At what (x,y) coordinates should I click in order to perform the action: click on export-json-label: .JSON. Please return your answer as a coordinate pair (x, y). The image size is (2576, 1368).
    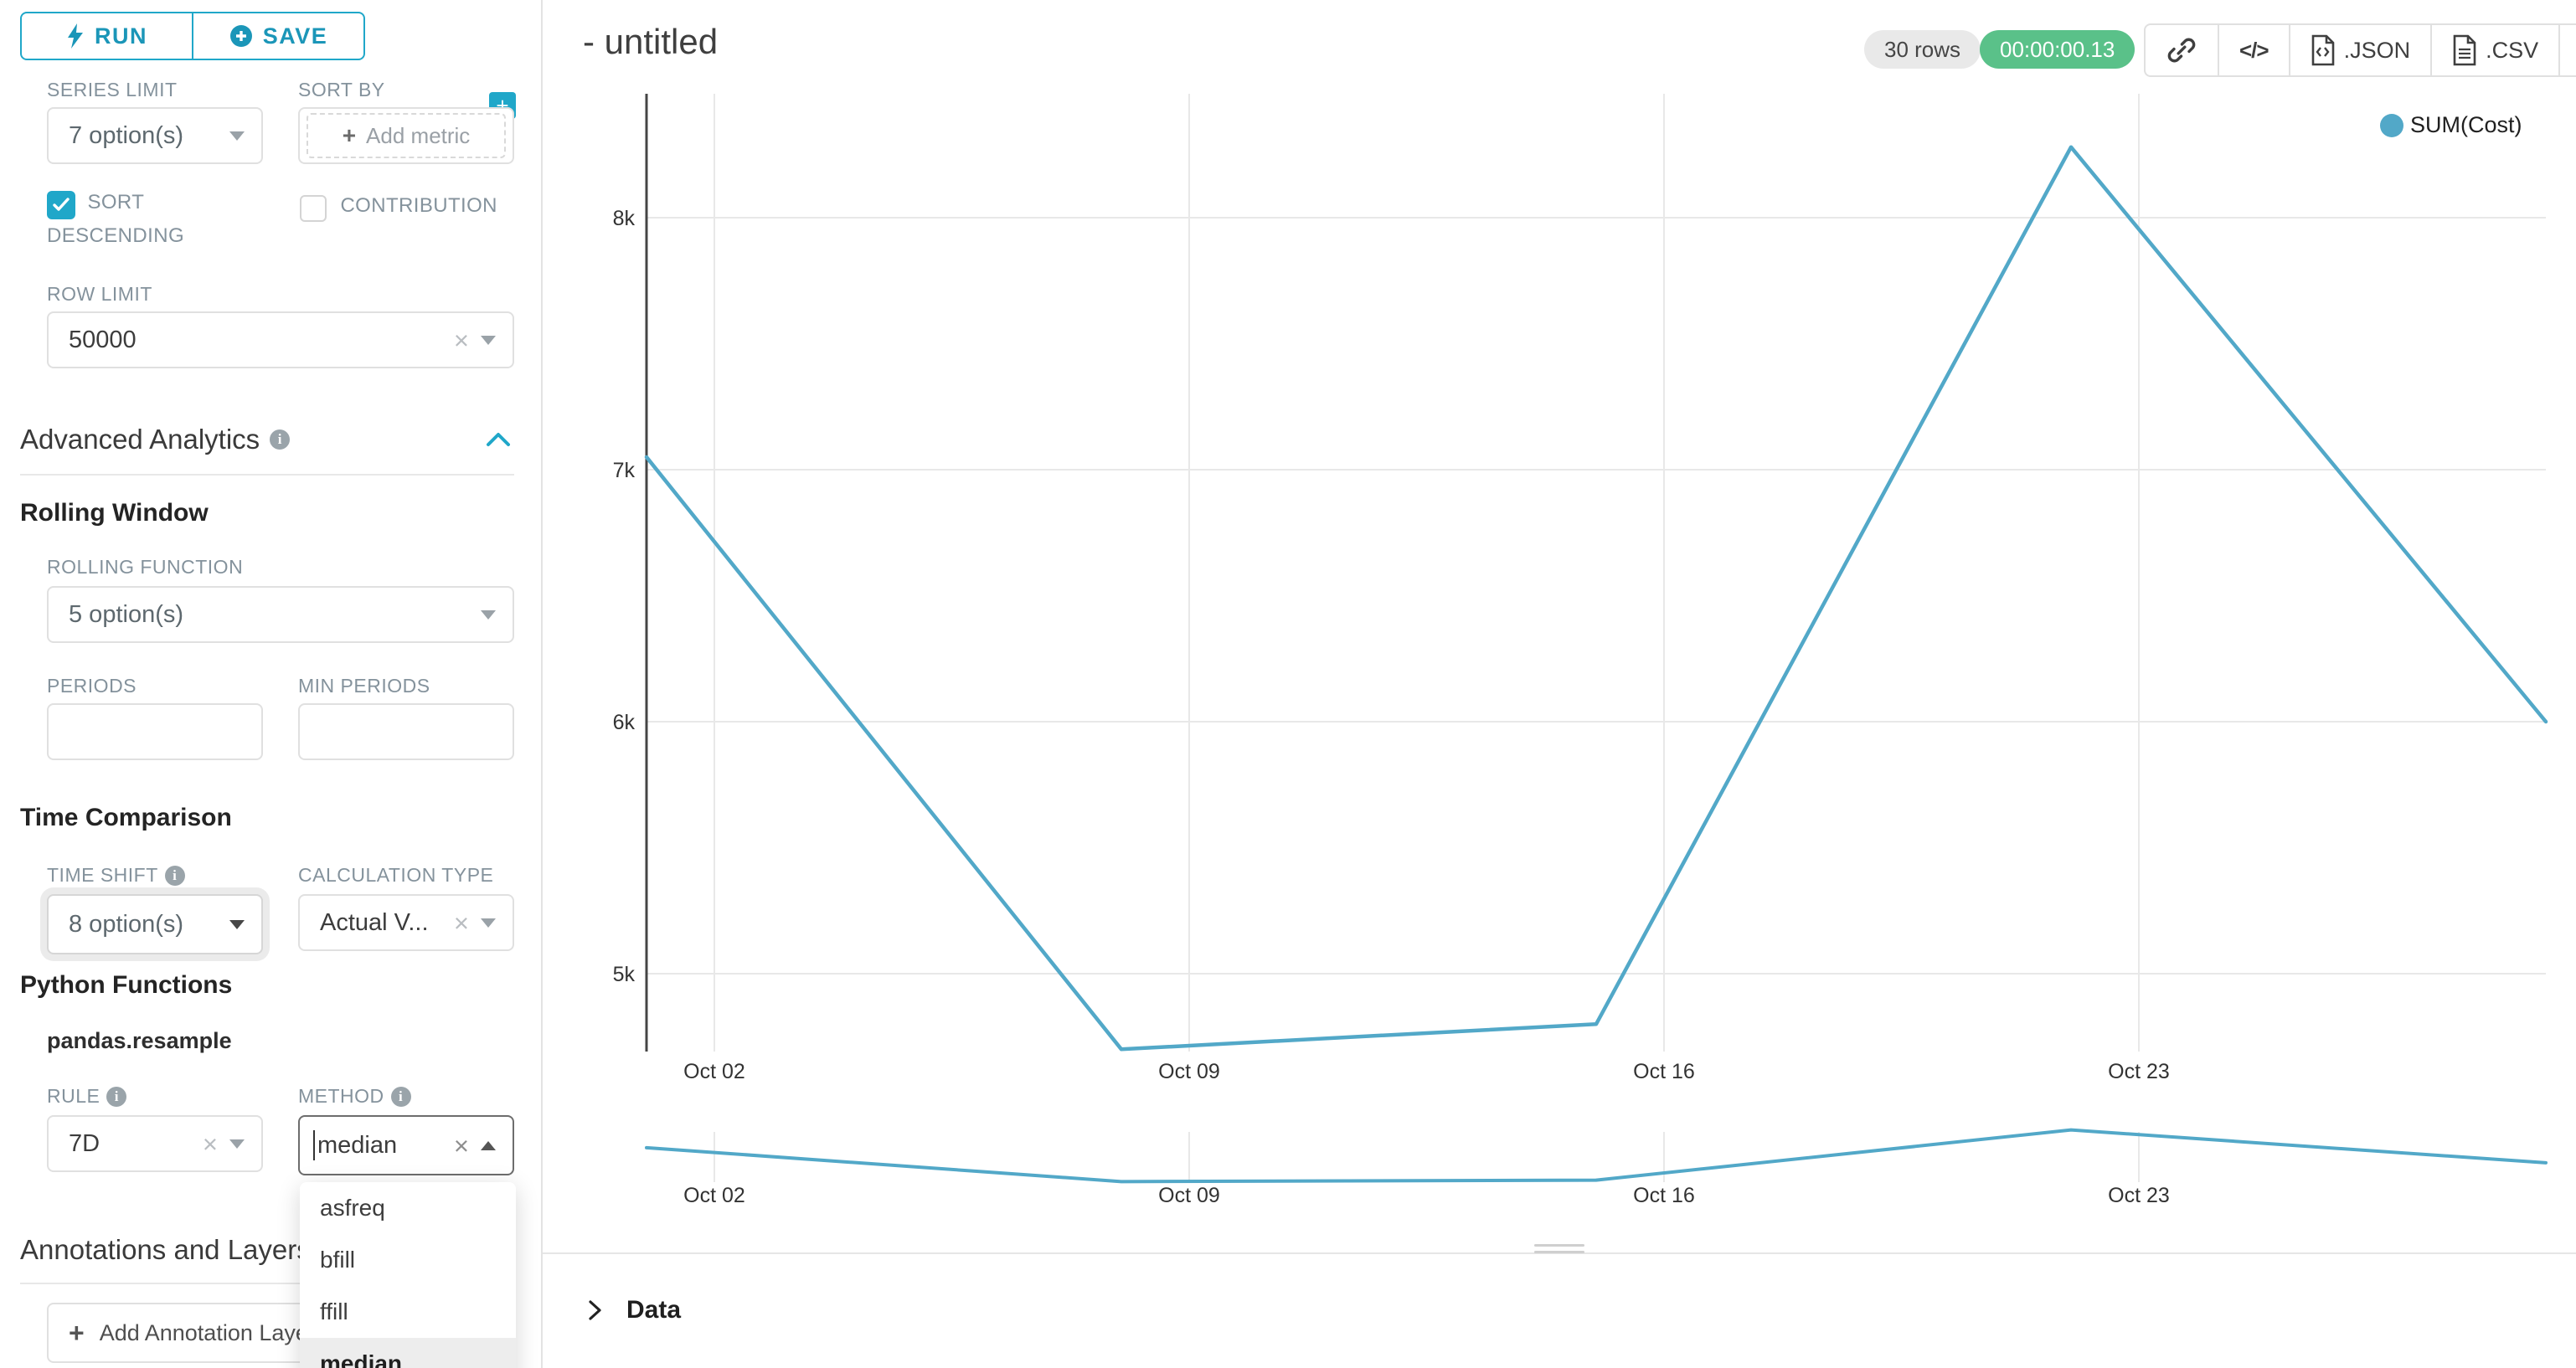
    Looking at the image, I should click on (2377, 50).